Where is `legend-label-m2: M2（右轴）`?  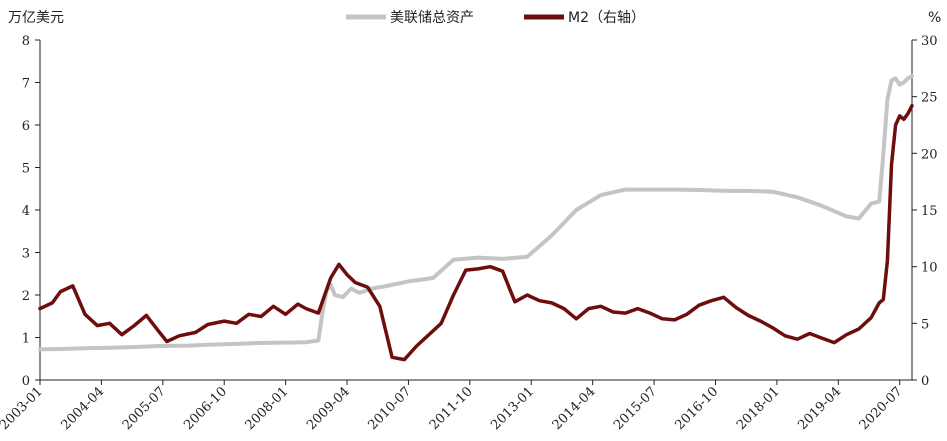 legend-label-m2: M2（右轴） is located at coordinates (606, 18).